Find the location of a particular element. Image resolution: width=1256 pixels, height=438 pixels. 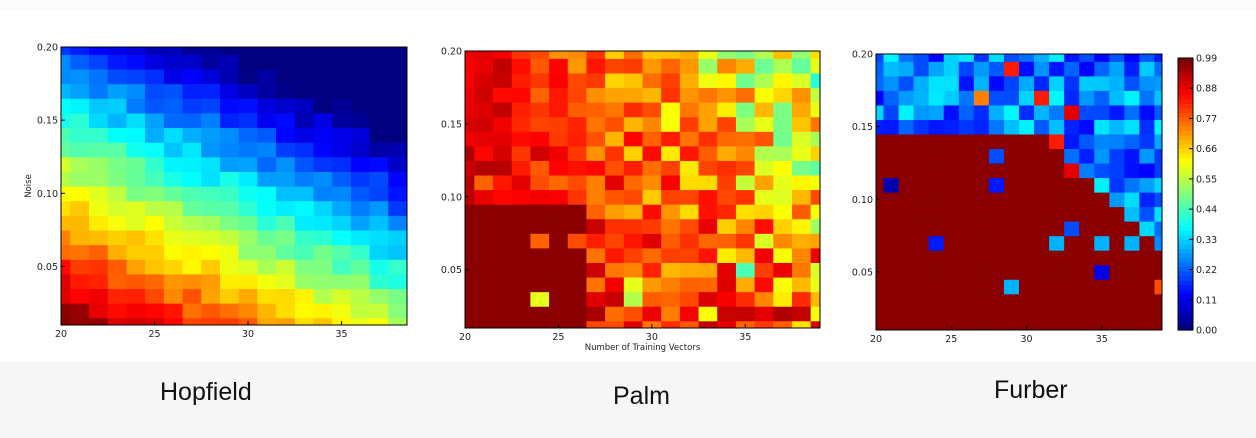

y-tick-label: 0.15 is located at coordinates (862, 127).